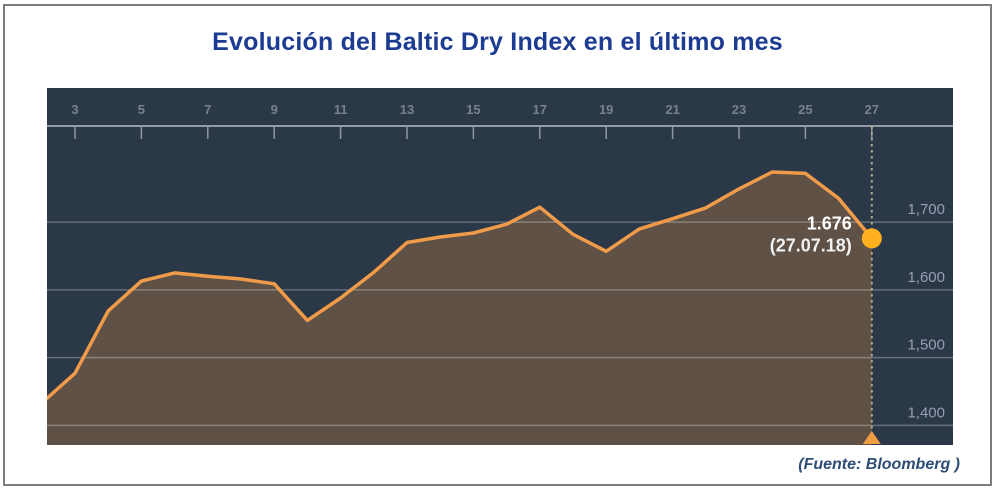  What do you see at coordinates (926, 277) in the screenshot?
I see `y-axis-label: 1,600` at bounding box center [926, 277].